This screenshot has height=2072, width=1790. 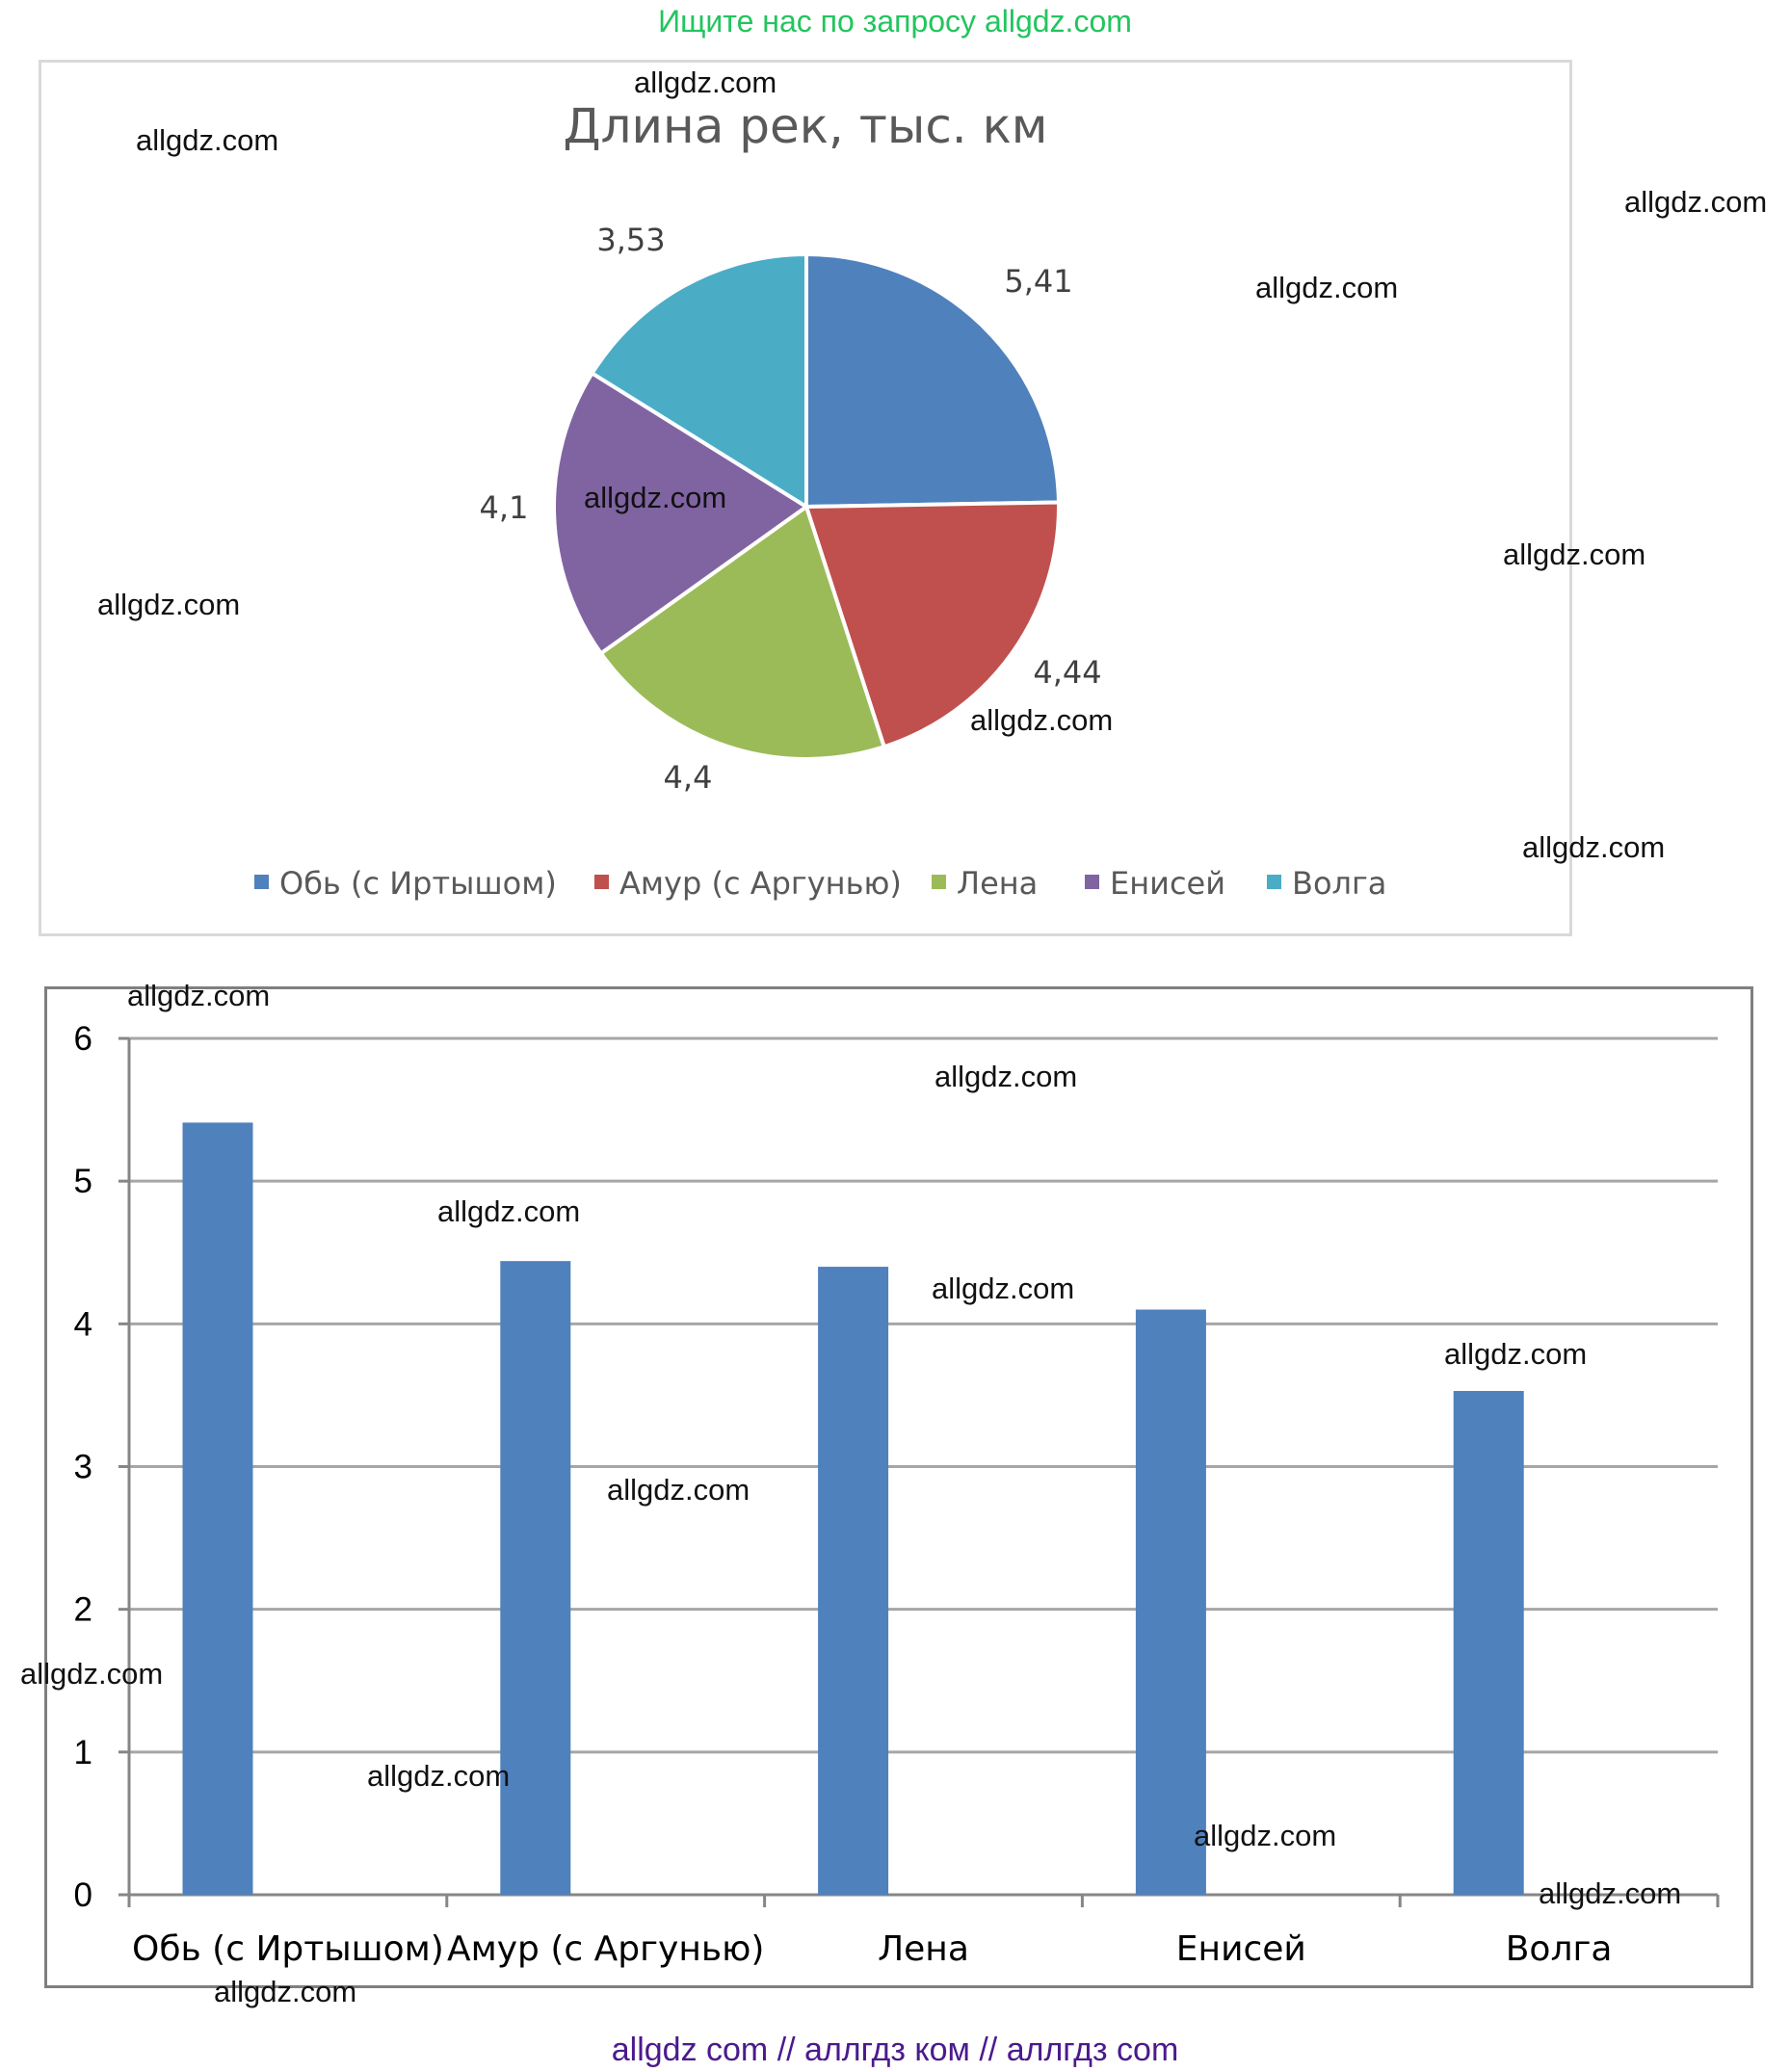 I want to click on y-tick-label: 3, so click(x=83, y=1467).